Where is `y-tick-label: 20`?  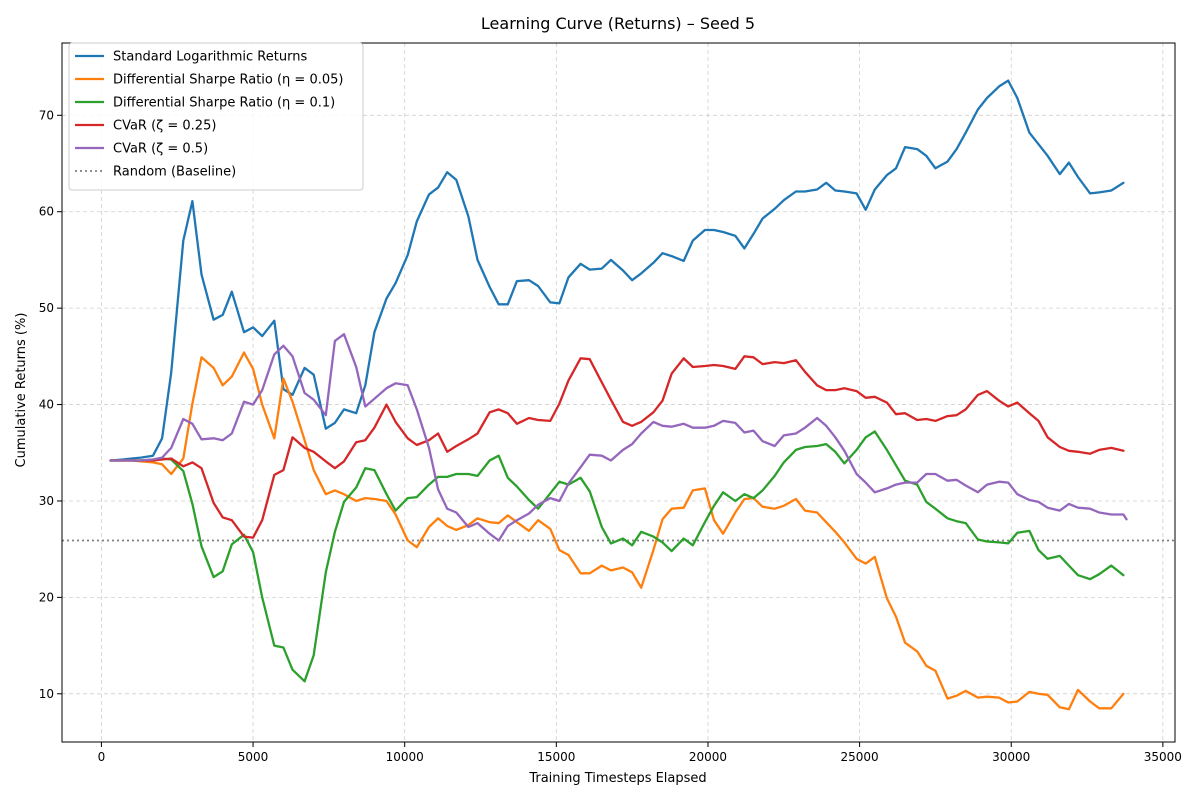
y-tick-label: 20 is located at coordinates (46, 597).